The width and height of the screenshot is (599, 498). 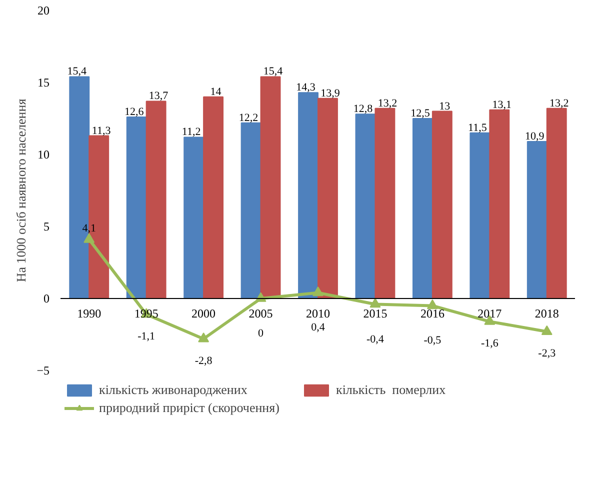 I want to click on data-label: 12,5, so click(x=420, y=114).